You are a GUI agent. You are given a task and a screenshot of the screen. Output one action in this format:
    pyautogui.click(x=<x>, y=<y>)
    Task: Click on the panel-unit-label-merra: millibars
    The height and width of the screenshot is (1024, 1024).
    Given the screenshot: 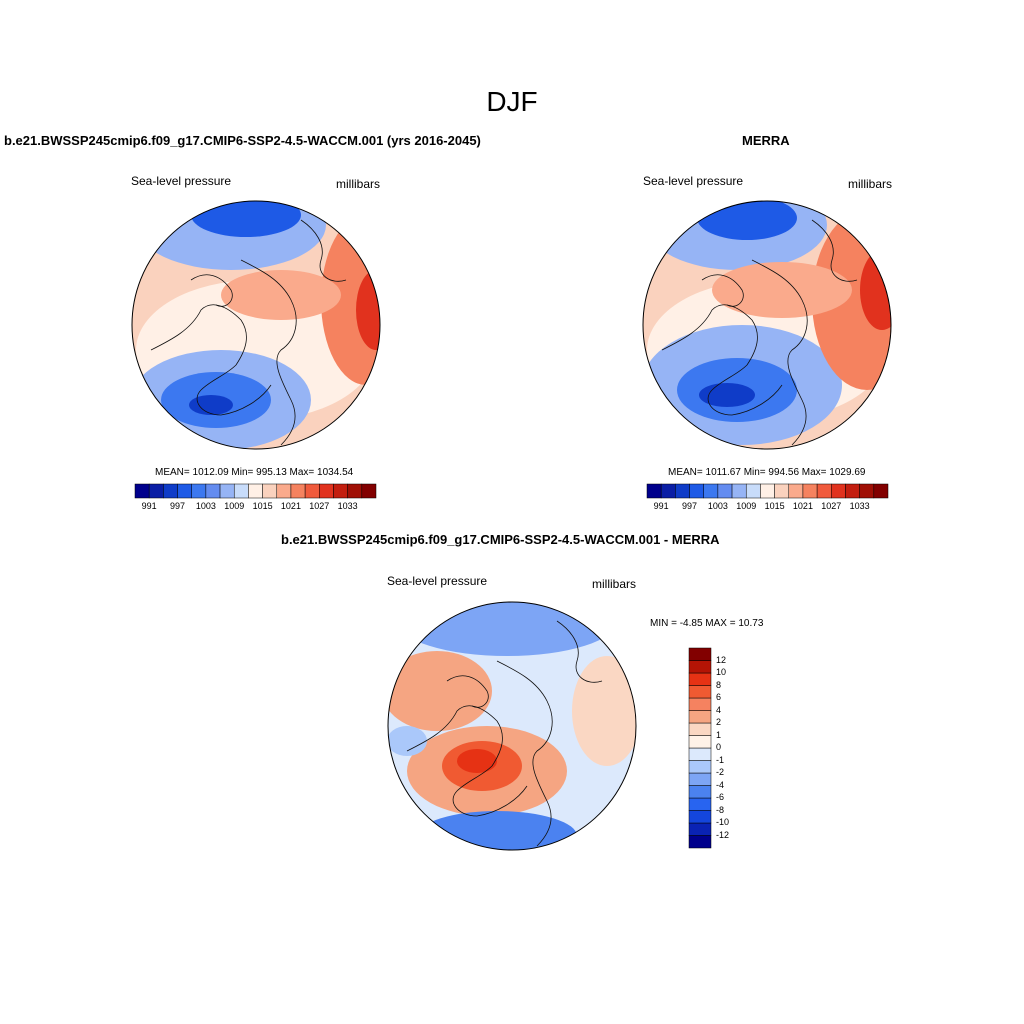 What is the action you would take?
    pyautogui.click(x=870, y=184)
    